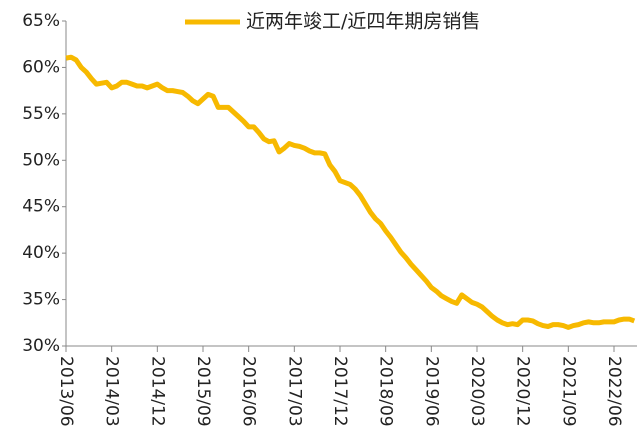  Describe the element at coordinates (431, 391) in the screenshot. I see `x-tick-label: 2019/06` at that location.